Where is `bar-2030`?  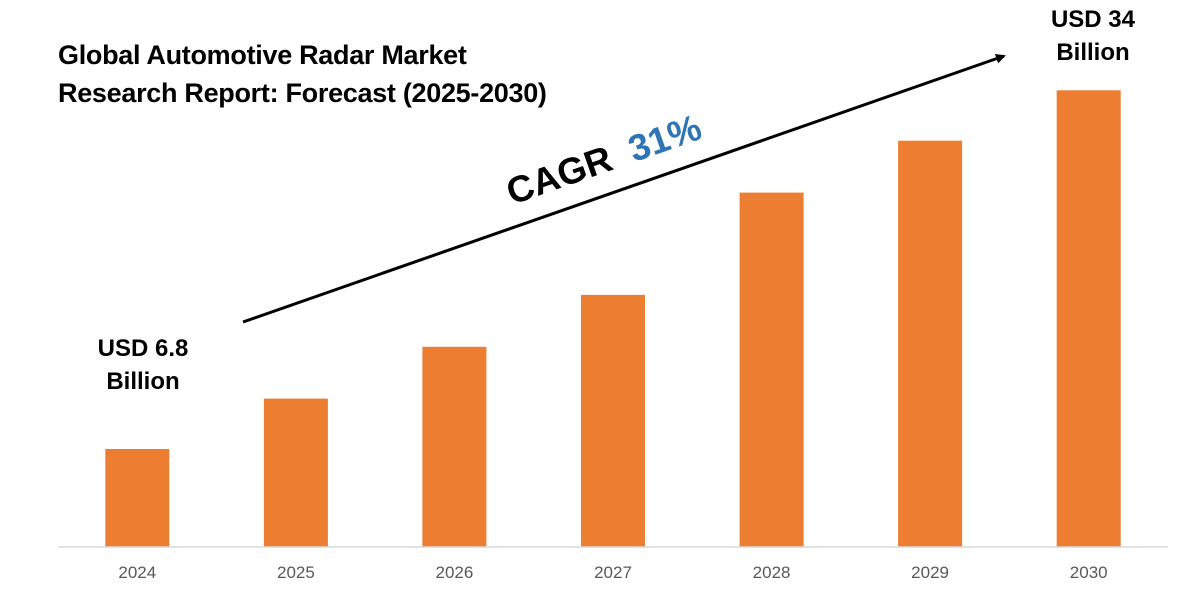
bar-2030 is located at coordinates (1088, 319).